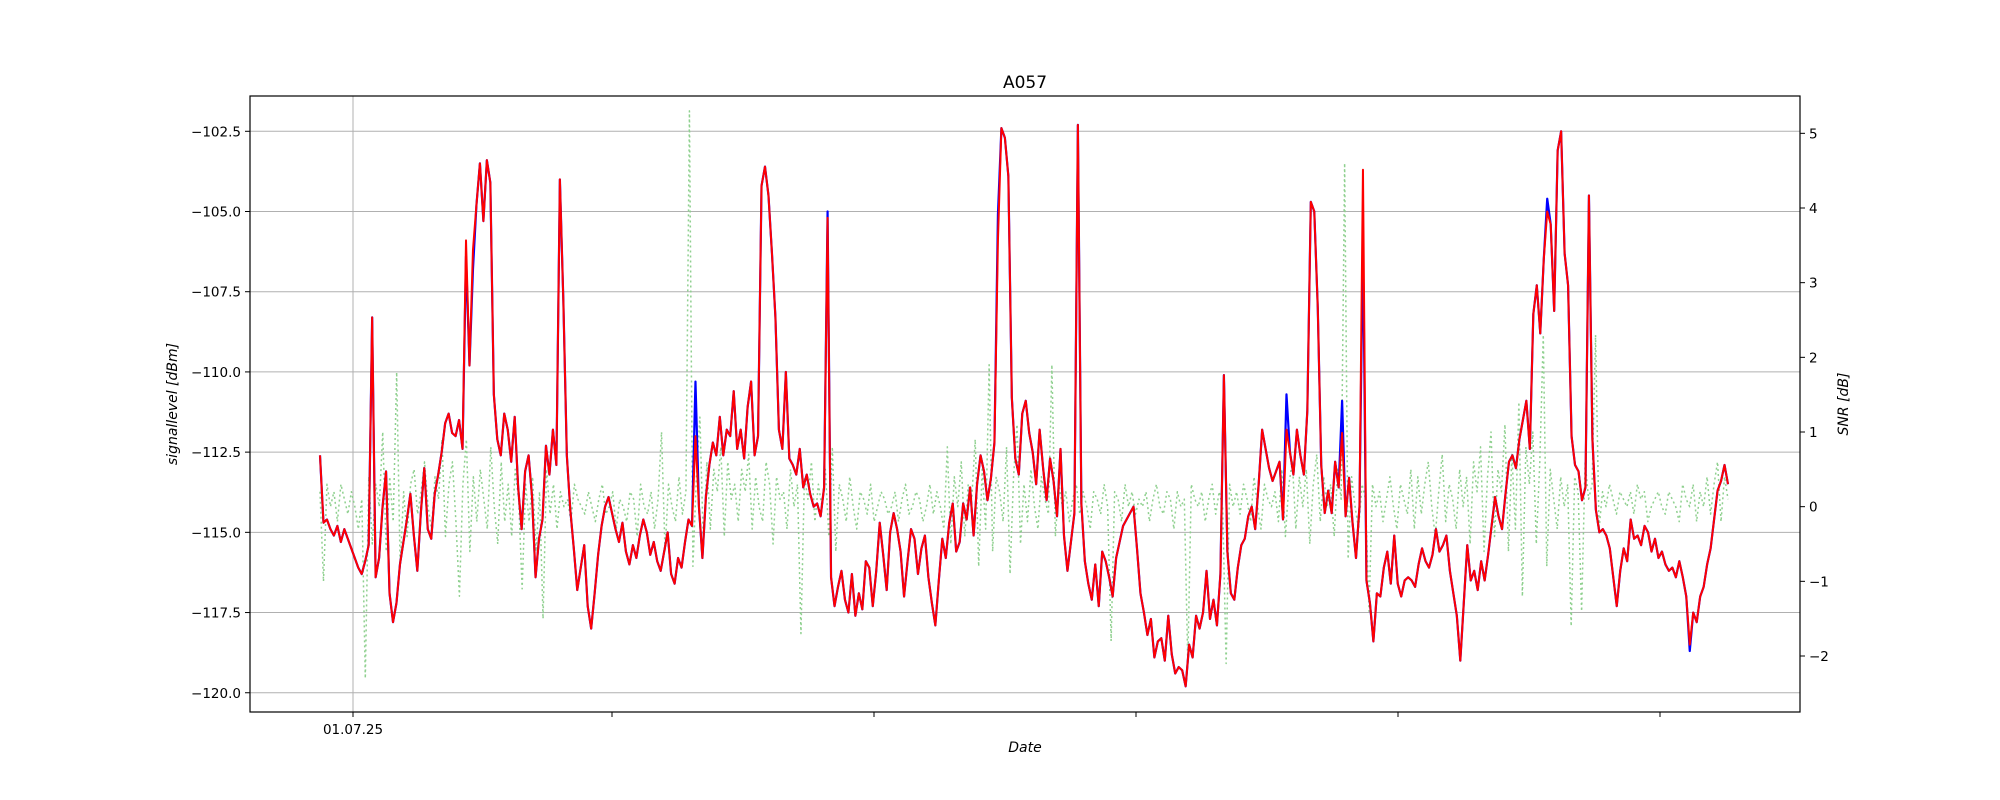 Image resolution: width=2000 pixels, height=800 pixels. What do you see at coordinates (173, 404) in the screenshot?
I see `y-axis-left-title: signallevel [dBm]` at bounding box center [173, 404].